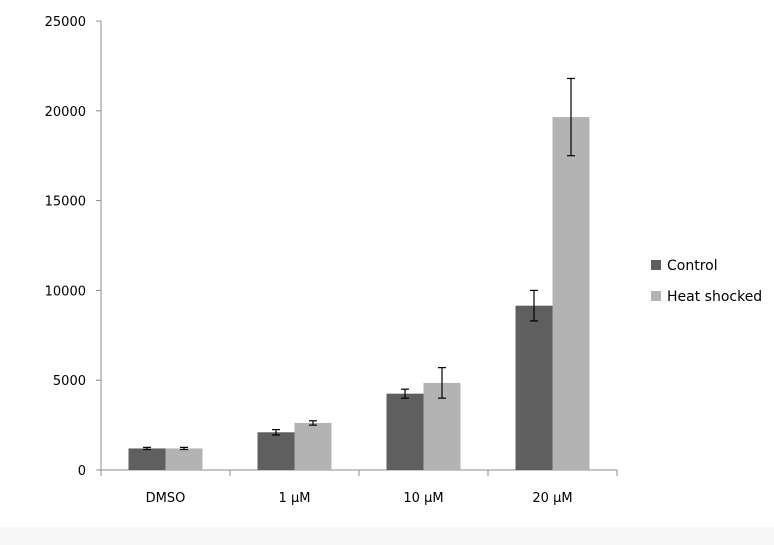 This screenshot has height=545, width=774. What do you see at coordinates (65, 112) in the screenshot?
I see `y-tick-label: 20000` at bounding box center [65, 112].